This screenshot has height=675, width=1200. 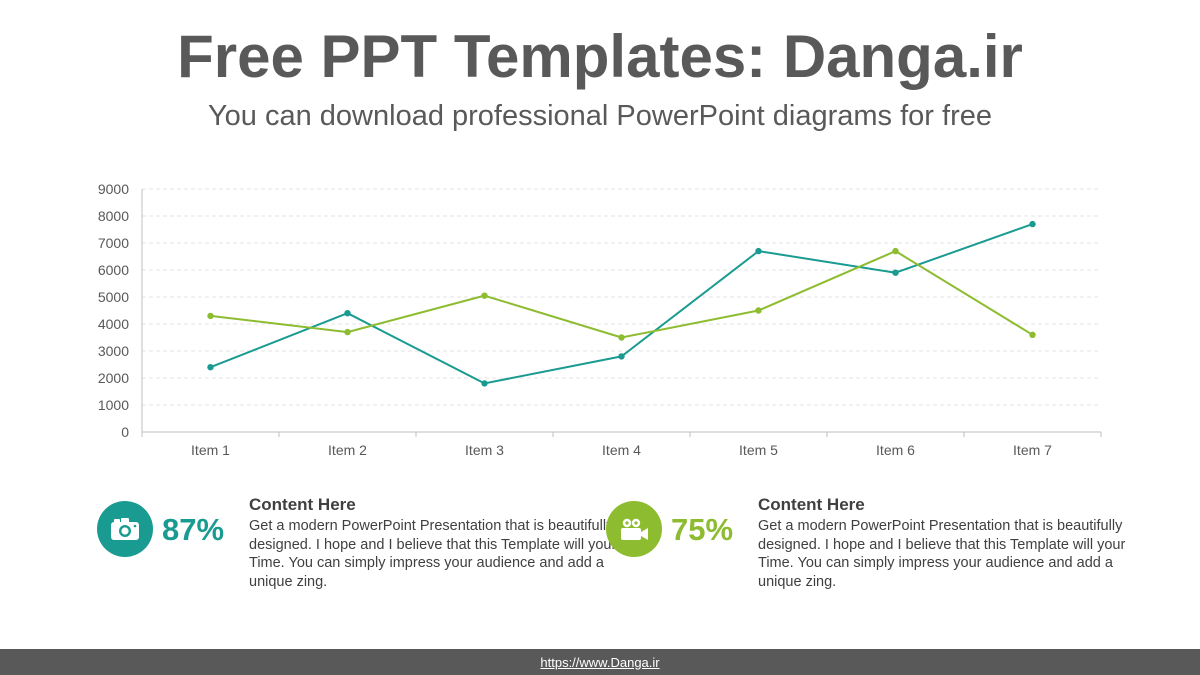 I want to click on y-tick-label: 2000, so click(x=113, y=378).